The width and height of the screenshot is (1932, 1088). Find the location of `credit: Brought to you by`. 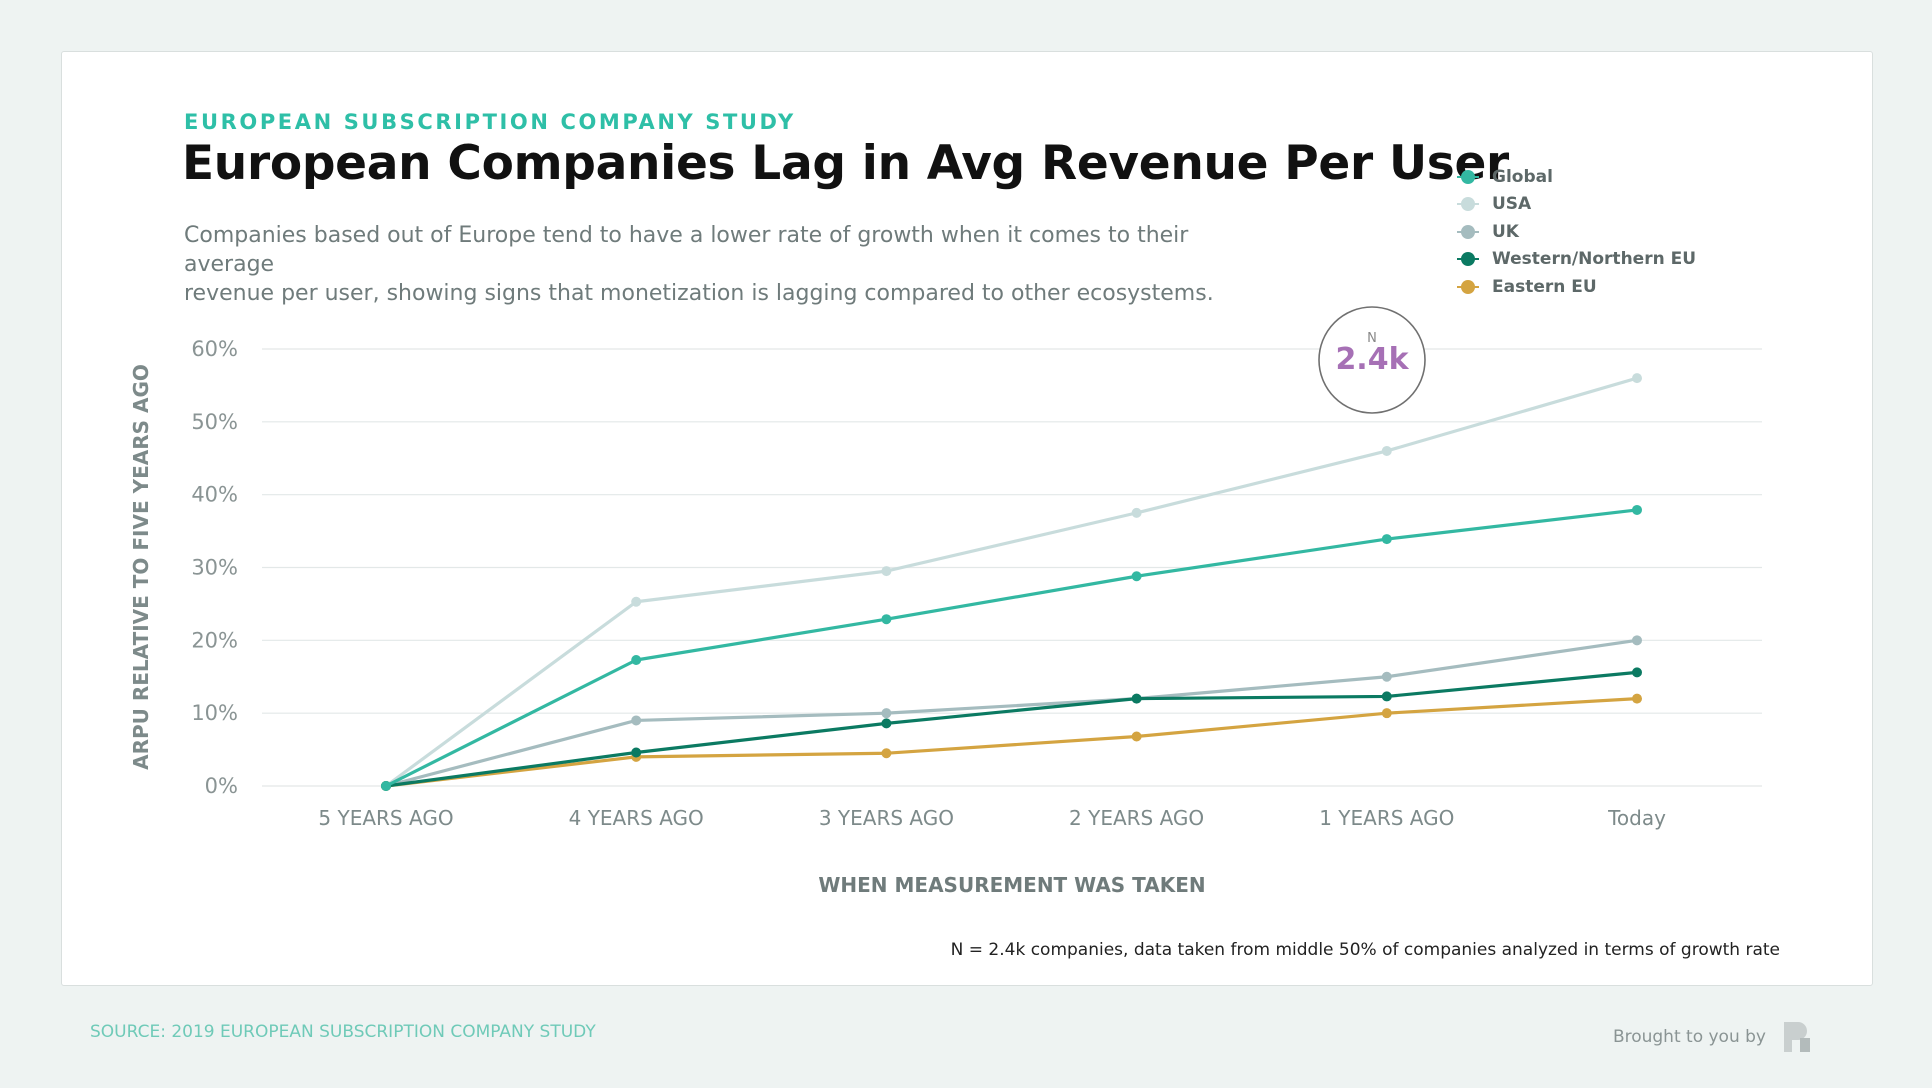

credit: Brought to you by is located at coordinates (1713, 1037).